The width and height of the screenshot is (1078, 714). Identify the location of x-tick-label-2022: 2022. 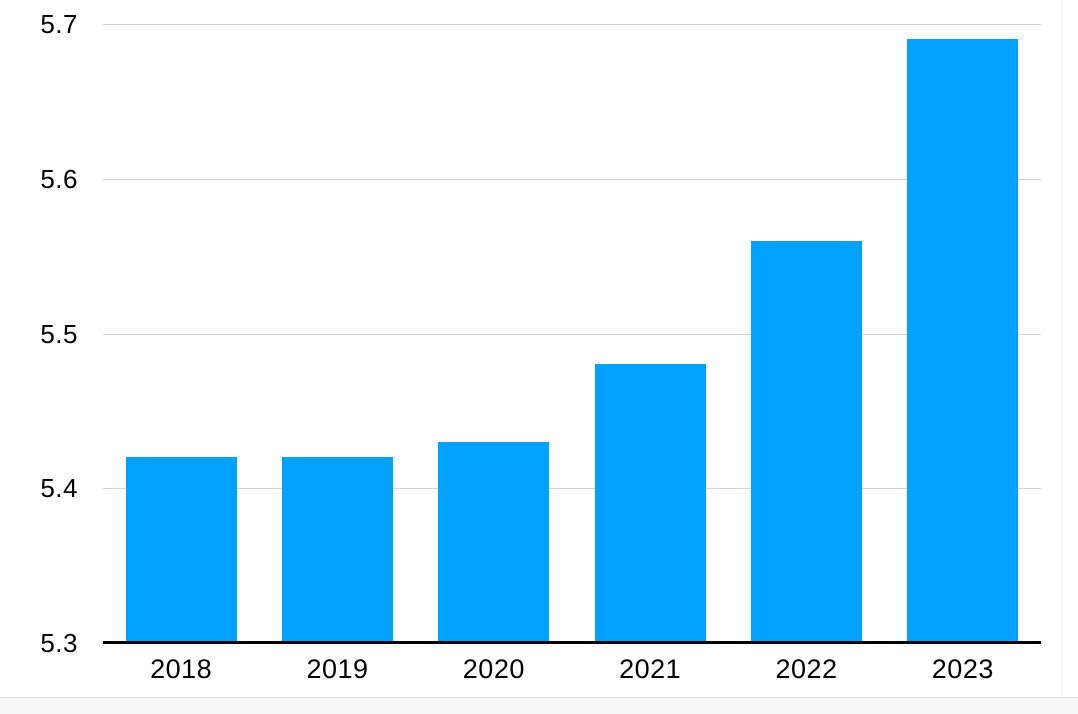
(806, 669).